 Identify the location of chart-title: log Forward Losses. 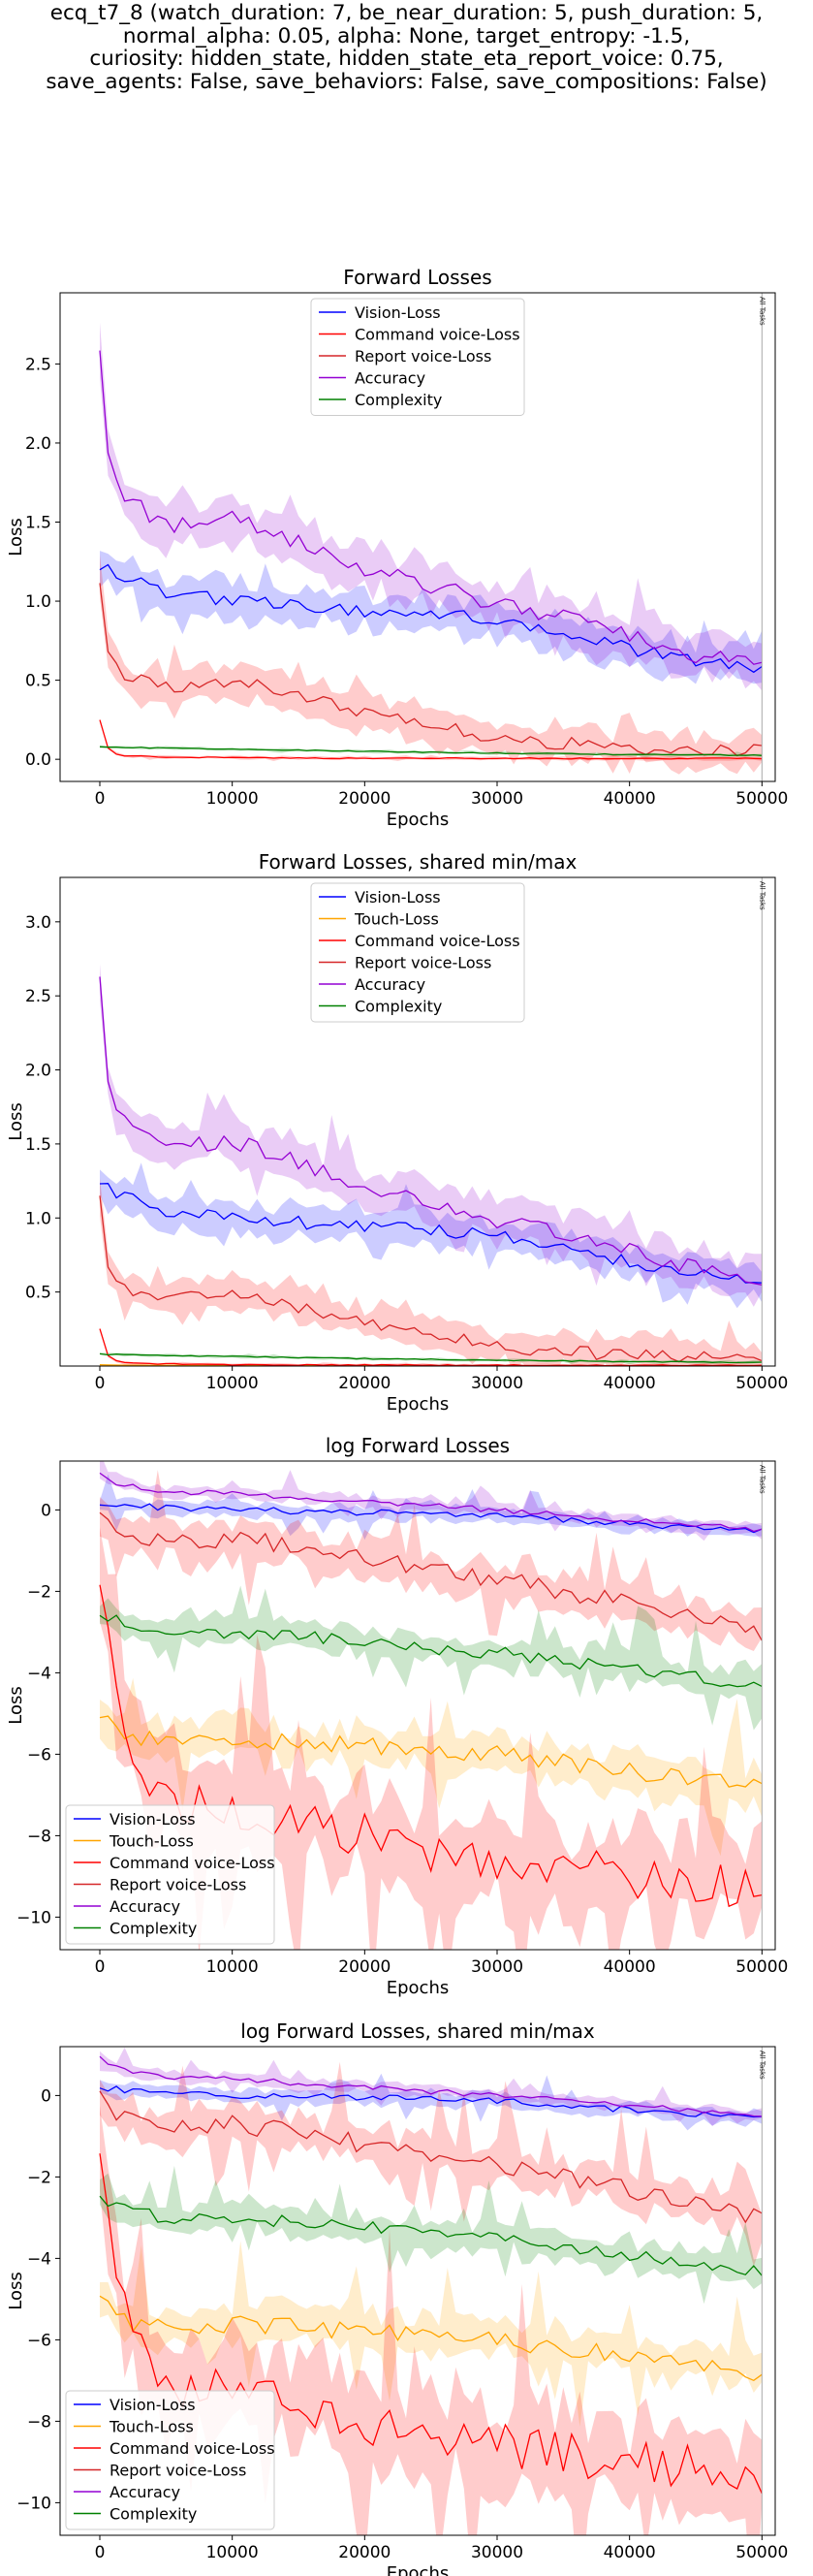
(418, 1445).